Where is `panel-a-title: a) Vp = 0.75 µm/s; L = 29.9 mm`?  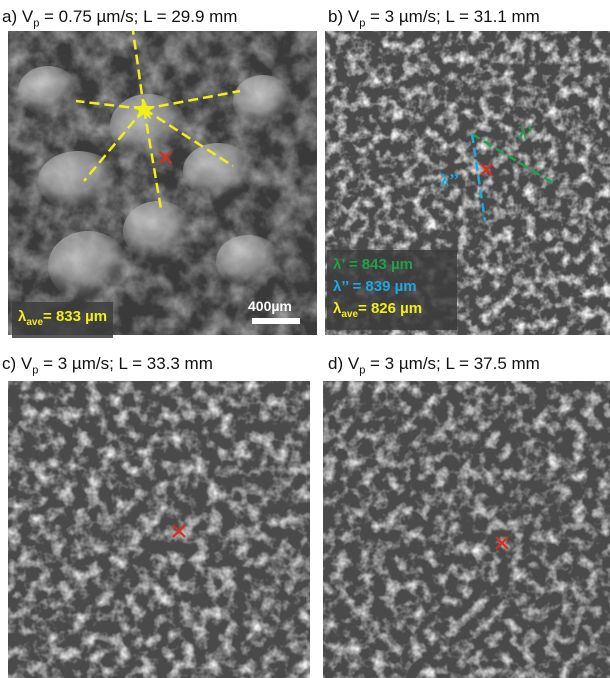 panel-a-title: a) Vp = 0.75 µm/s; L = 29.9 mm is located at coordinates (119, 20).